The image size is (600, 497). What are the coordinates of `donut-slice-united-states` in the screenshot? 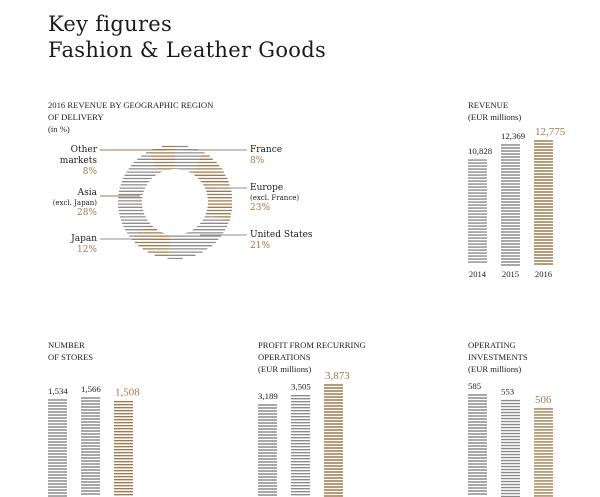 It's located at (198, 231).